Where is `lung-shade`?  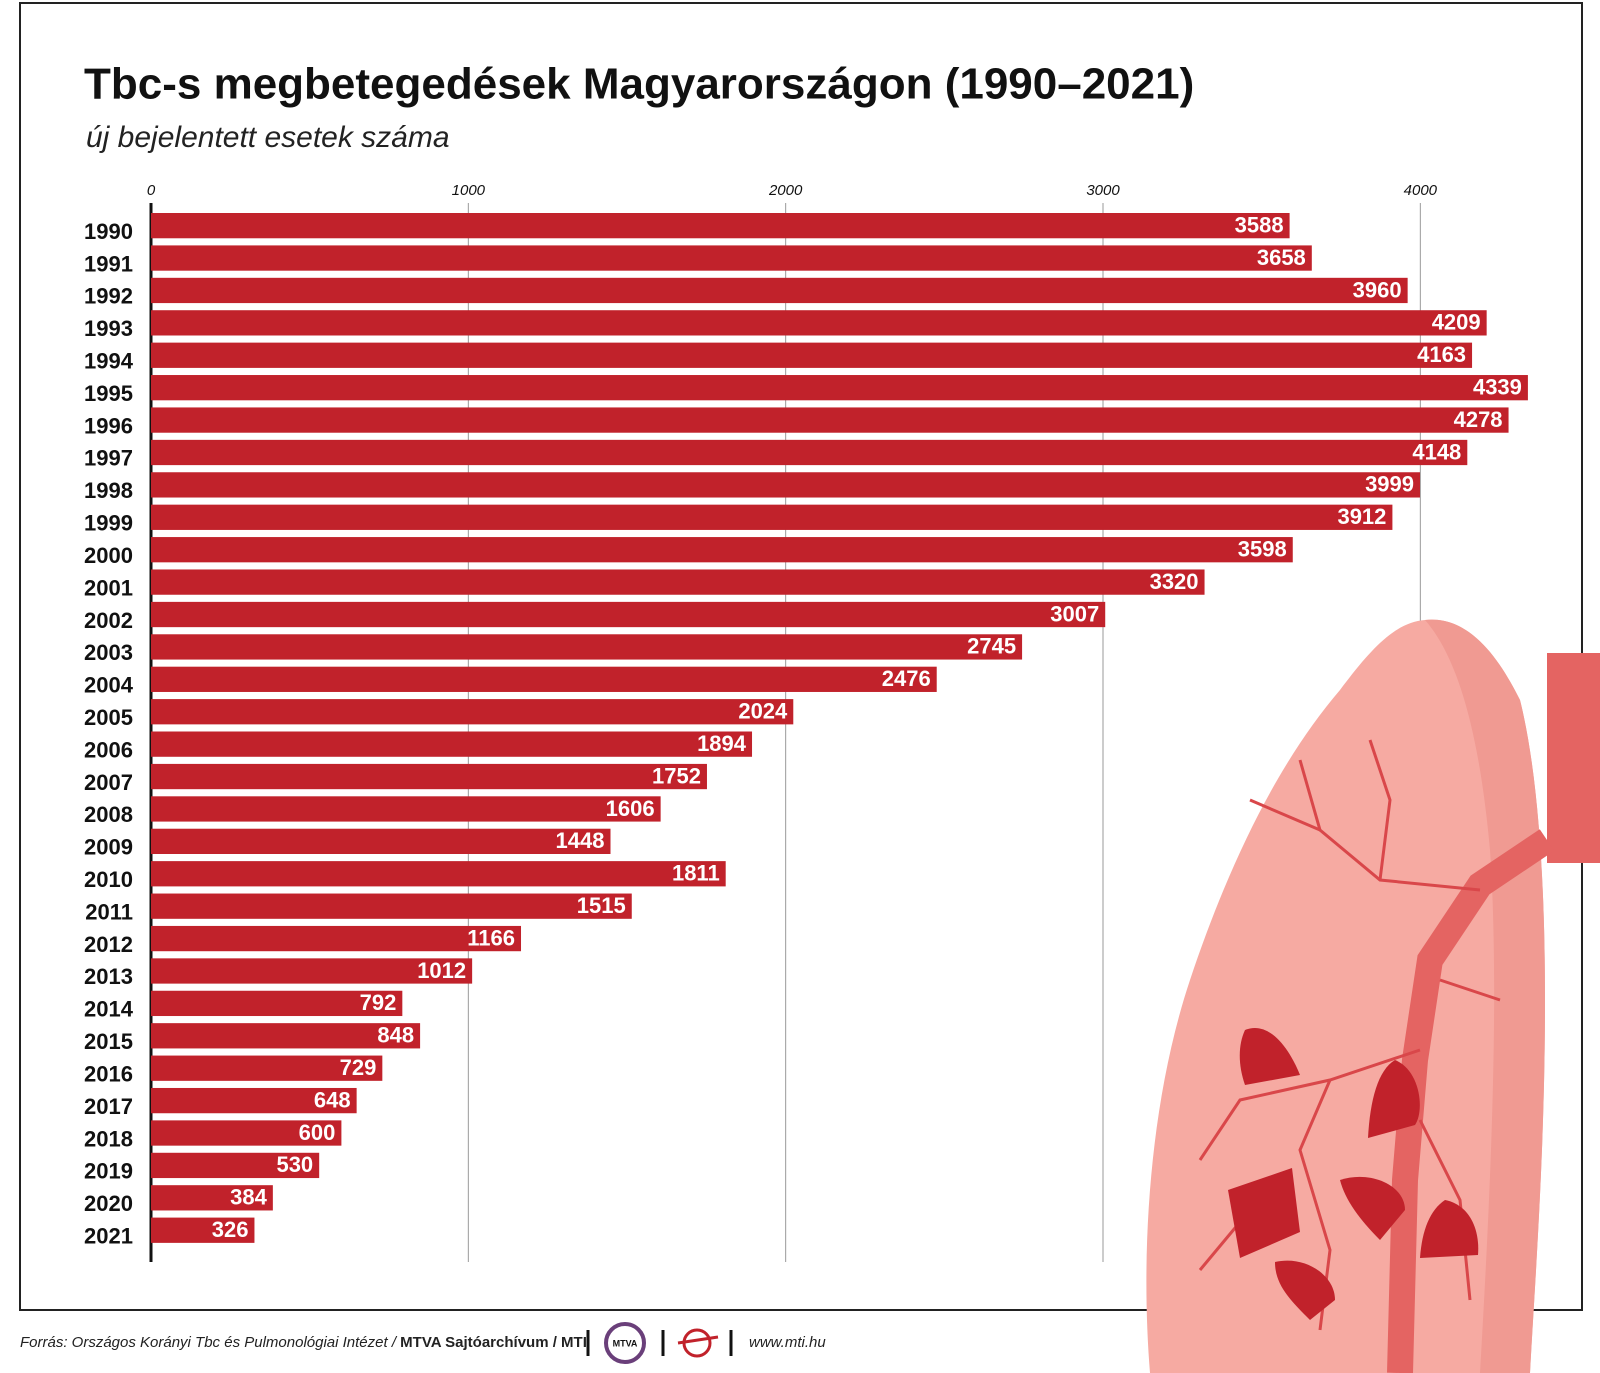 lung-shade is located at coordinates (1485, 996).